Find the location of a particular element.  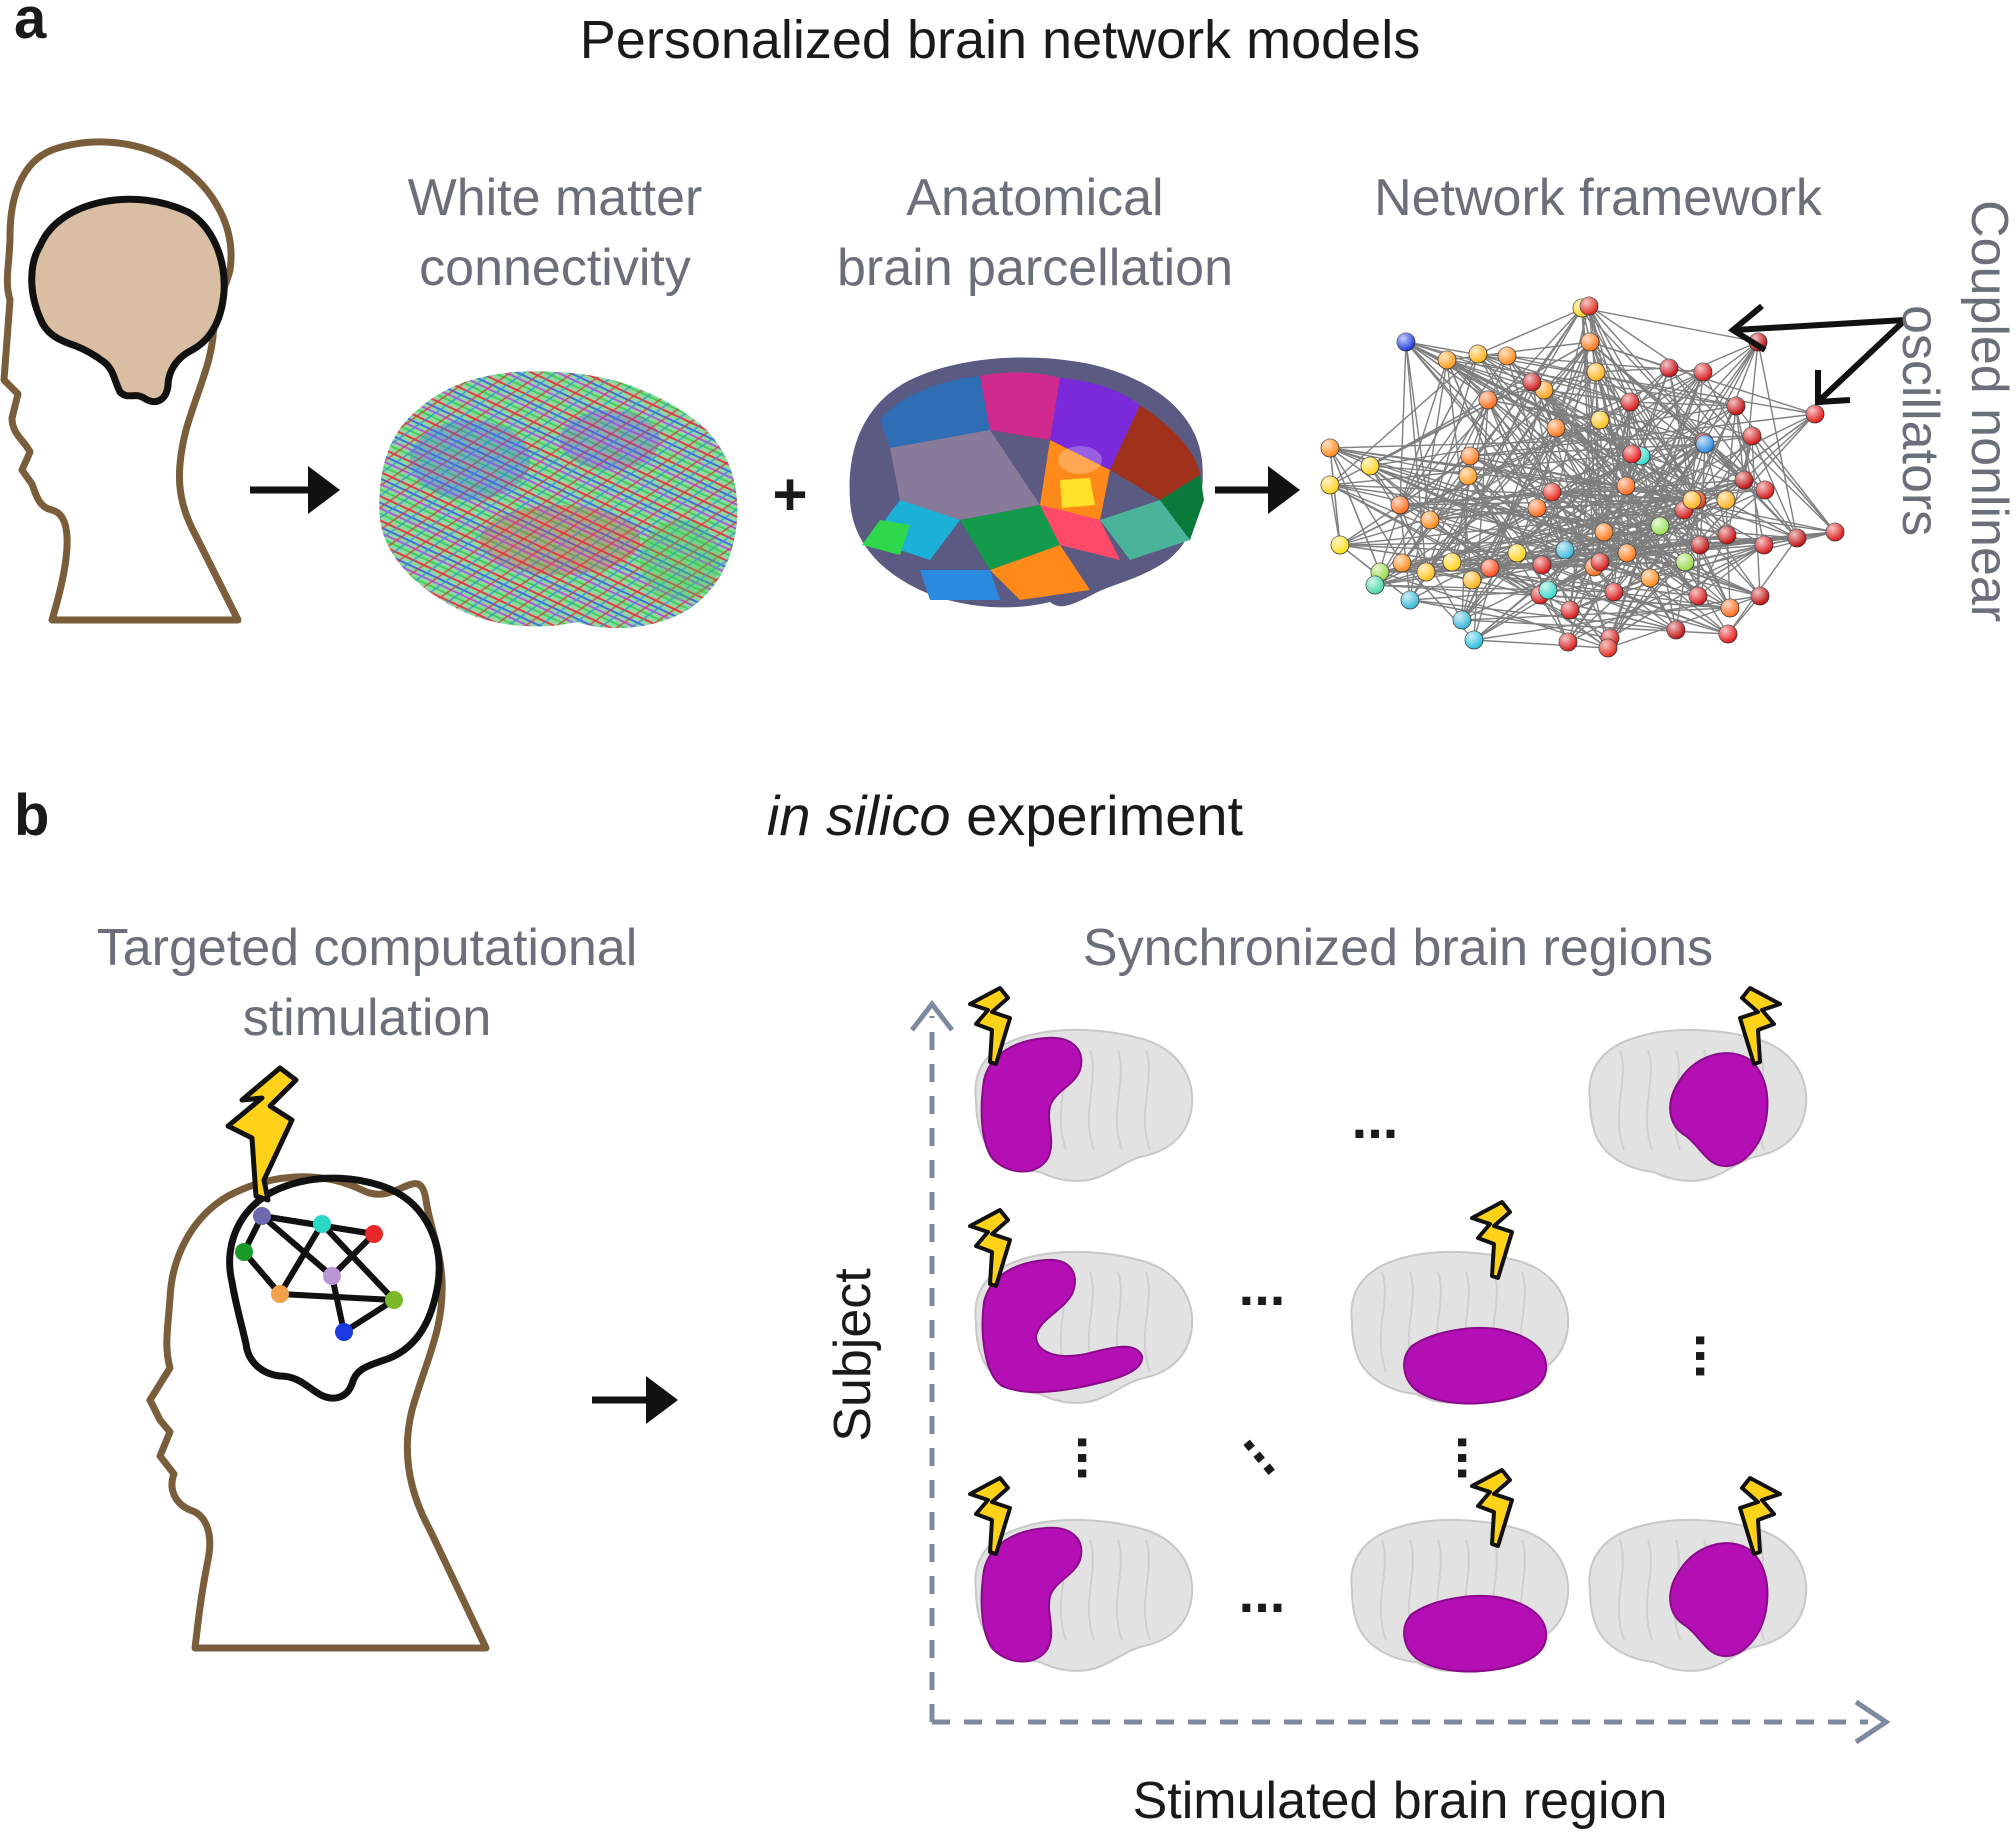

stimulation-label-1: Targeted computational is located at coordinates (367, 948).